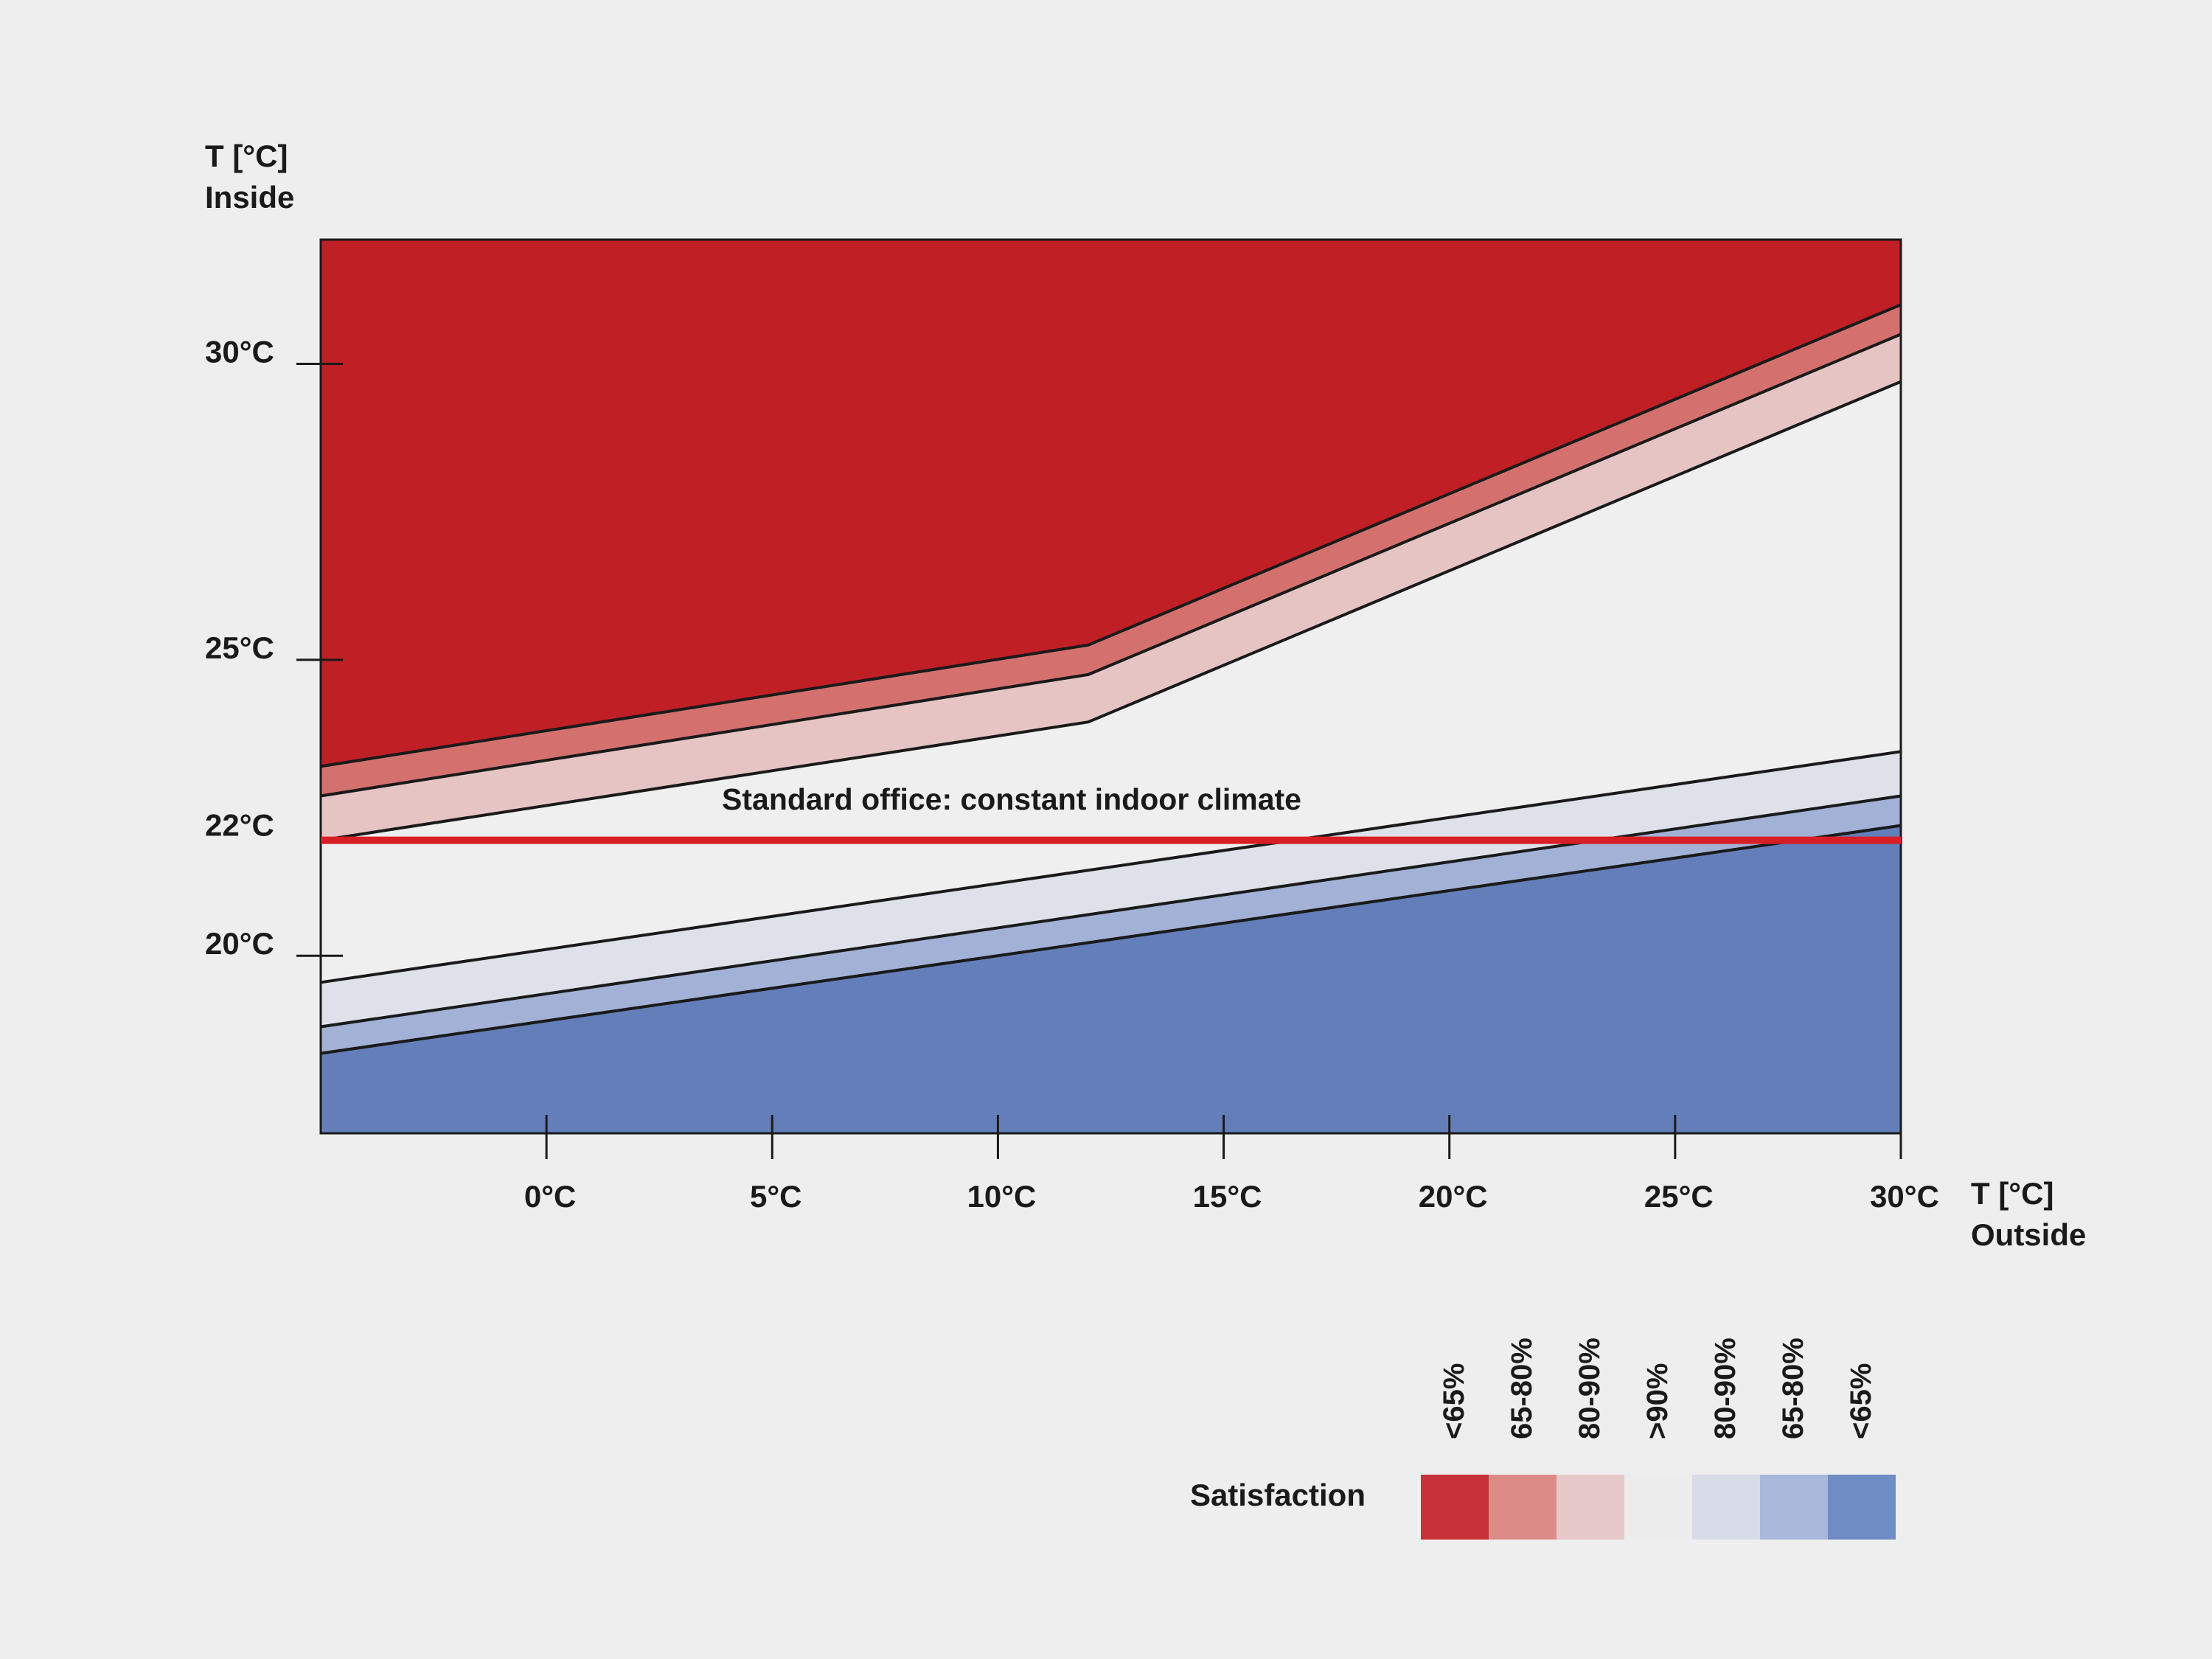 The image size is (2212, 1659). What do you see at coordinates (1002, 1196) in the screenshot?
I see `x-tick-label: 10°C` at bounding box center [1002, 1196].